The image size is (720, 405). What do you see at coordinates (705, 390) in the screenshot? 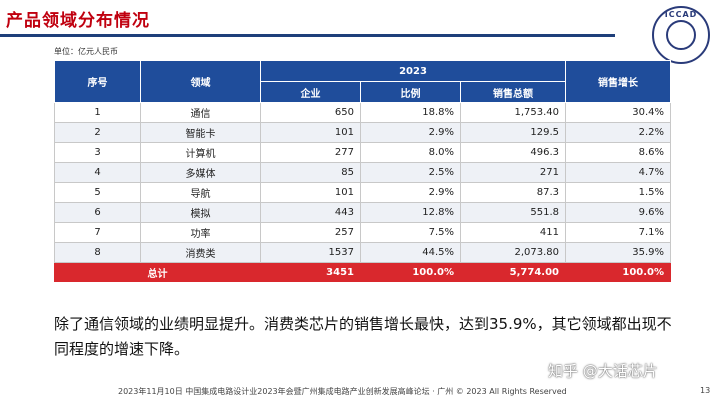
I see `page-number: 13` at bounding box center [705, 390].